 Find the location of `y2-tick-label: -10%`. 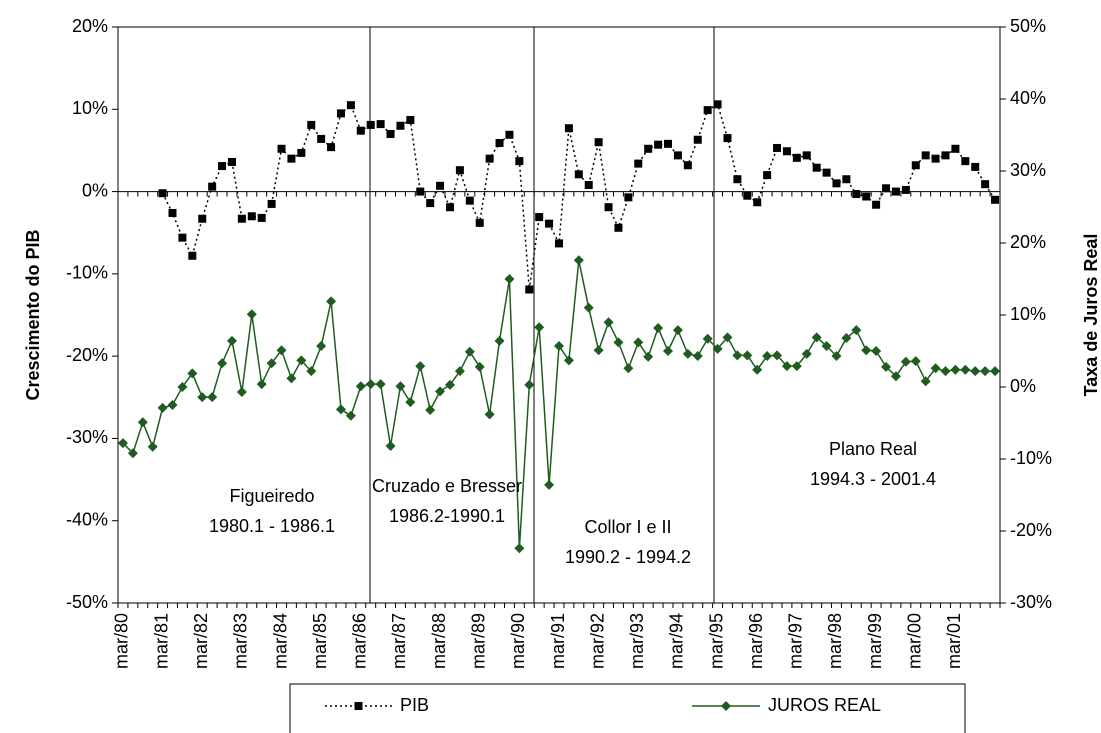

y2-tick-label: -10% is located at coordinates (1031, 458).